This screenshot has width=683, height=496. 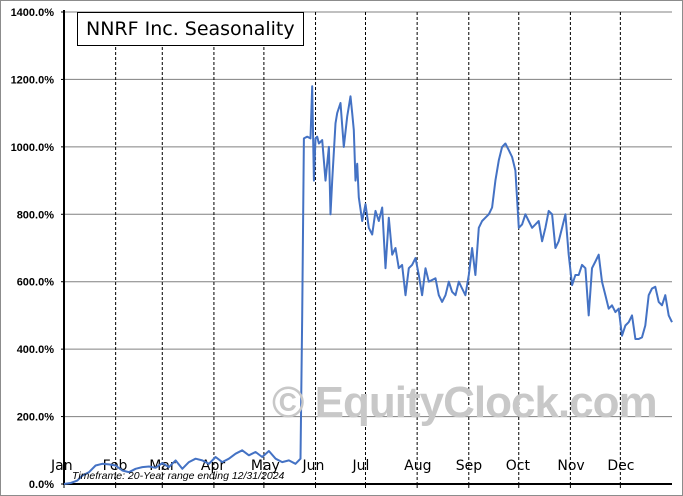 I want to click on month-label: May, so click(x=265, y=466).